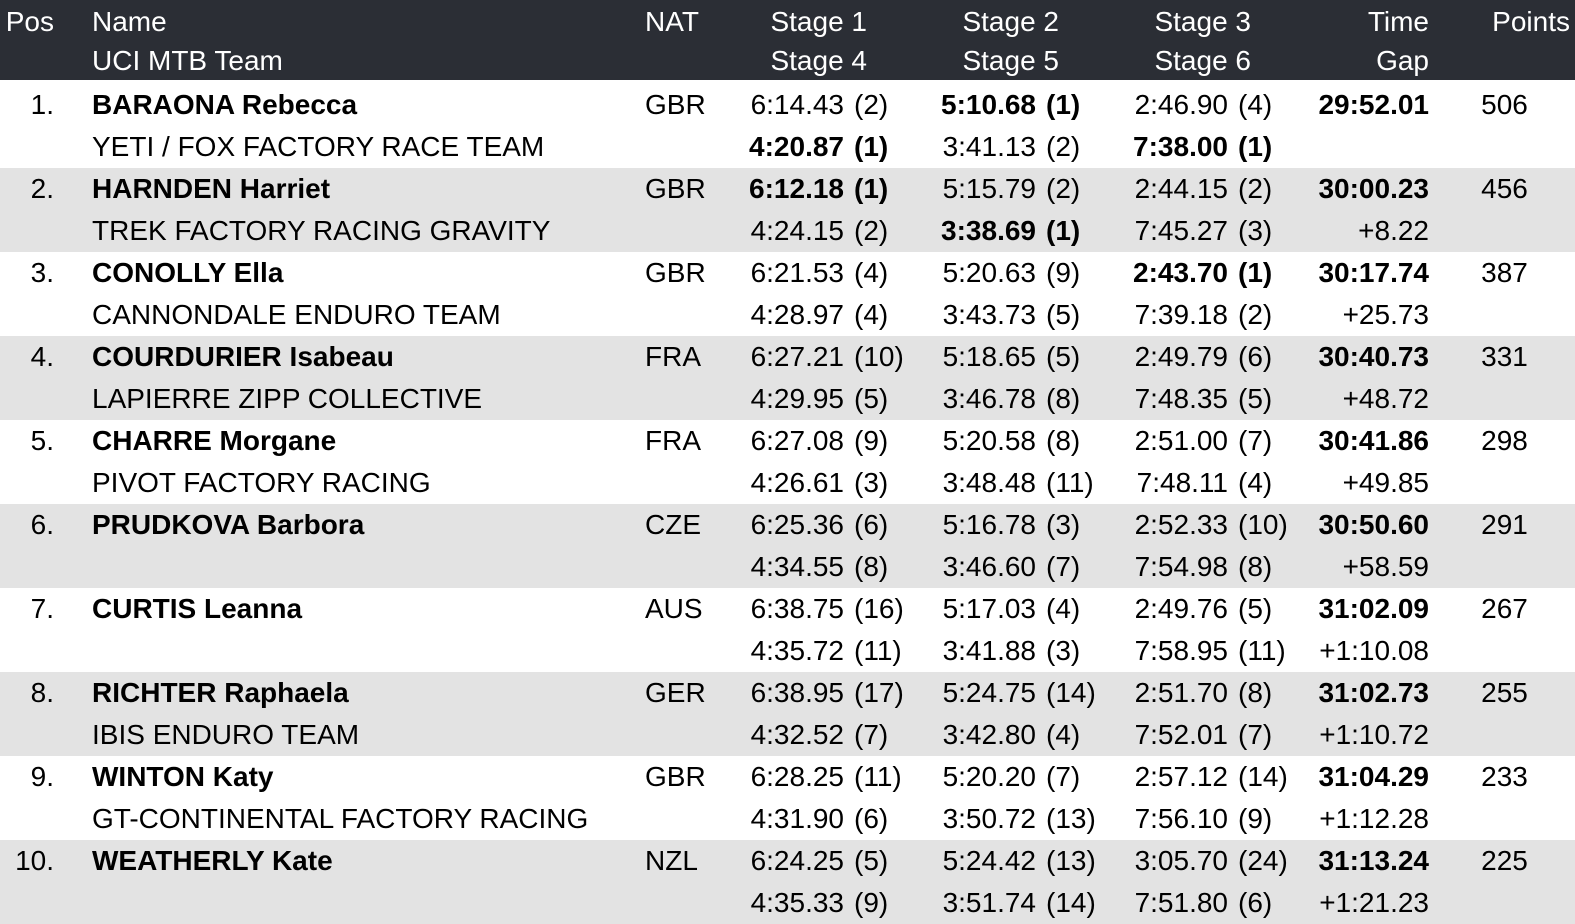  Describe the element at coordinates (42, 356) in the screenshot. I see `position: 4.` at that location.